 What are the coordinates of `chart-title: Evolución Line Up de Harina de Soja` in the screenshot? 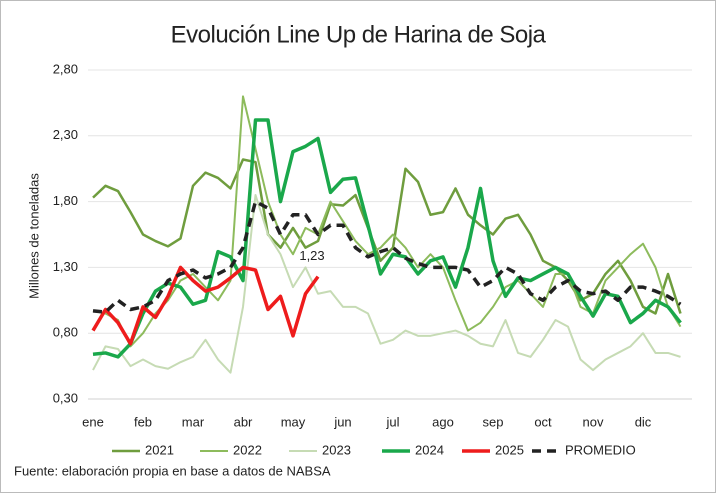 It's located at (359, 34).